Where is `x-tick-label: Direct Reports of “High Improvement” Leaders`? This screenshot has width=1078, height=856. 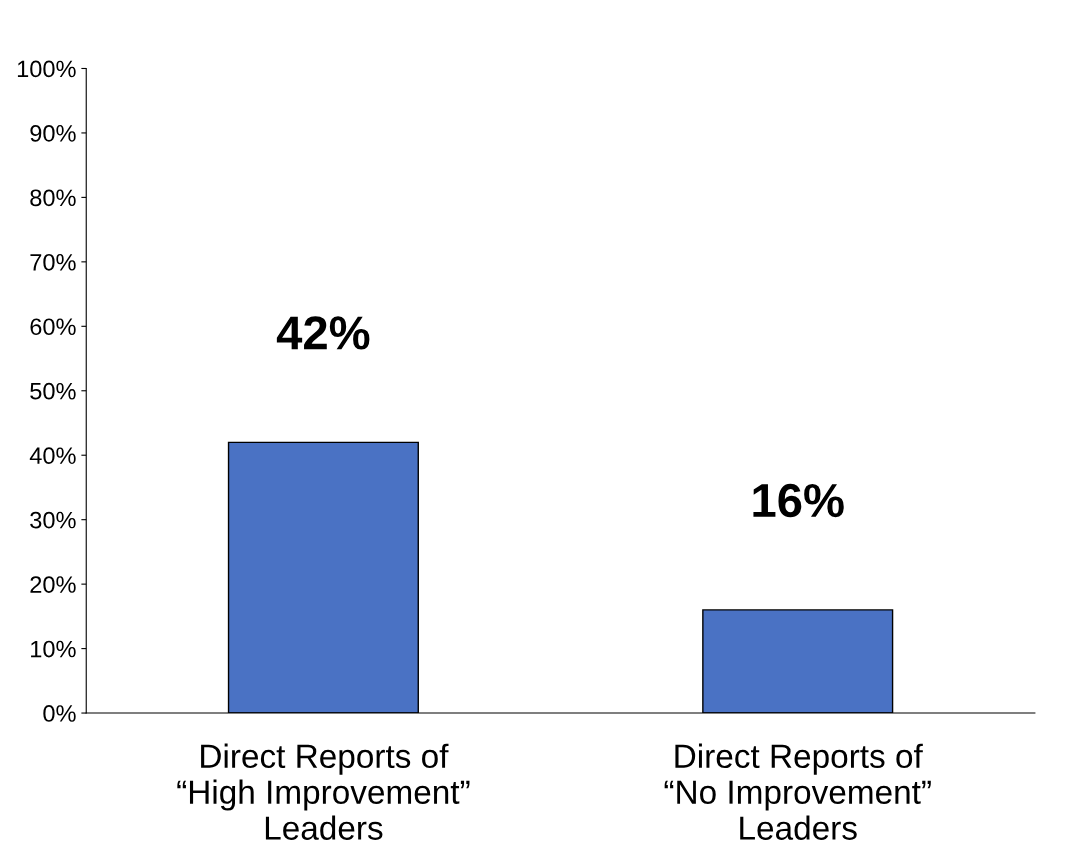 x-tick-label: Direct Reports of “High Improvement” Leaders is located at coordinates (323, 791).